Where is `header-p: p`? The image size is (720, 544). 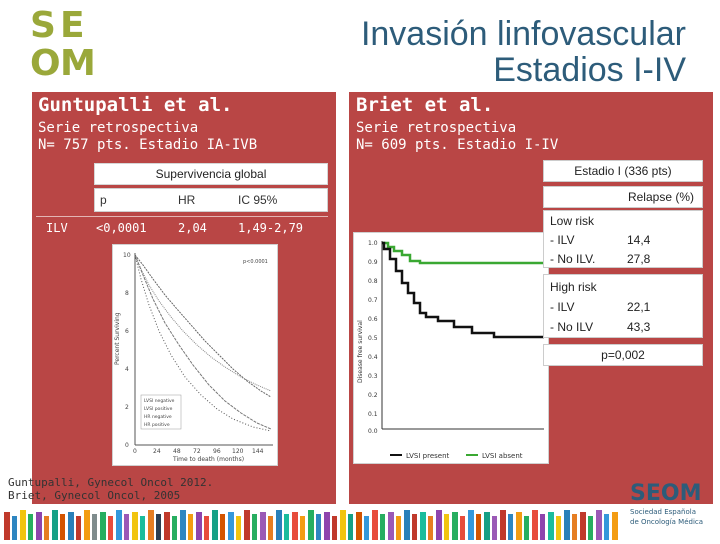
header-p: p is located at coordinates (103, 200).